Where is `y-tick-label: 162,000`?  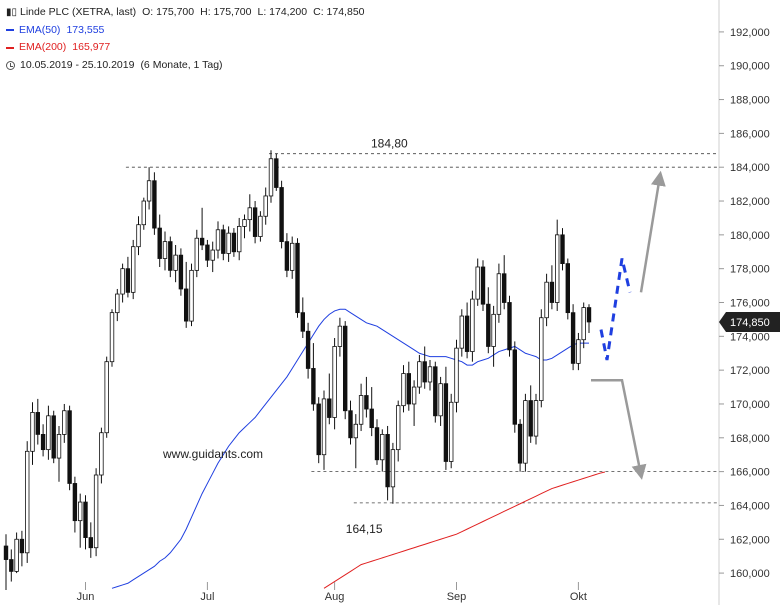
y-tick-label: 162,000 is located at coordinates (750, 540).